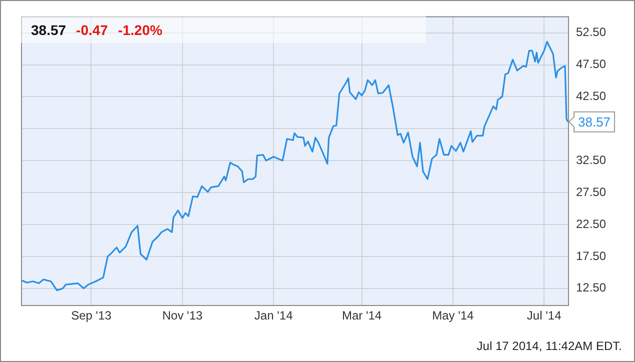  I want to click on y-tick-label: 12.50, so click(591, 287).